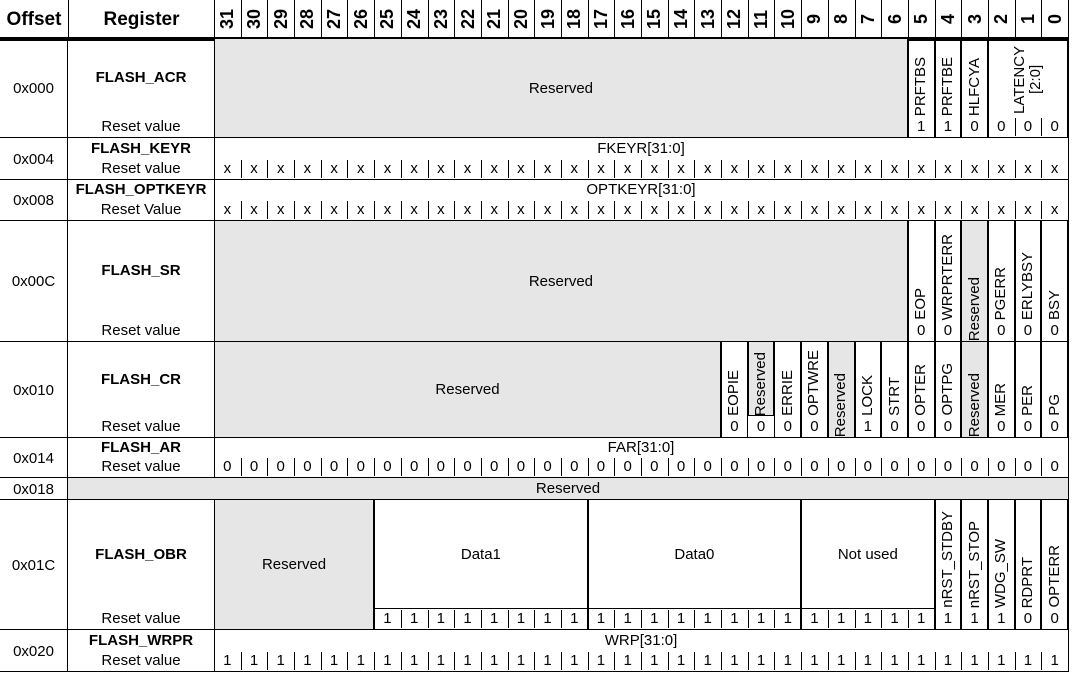  I want to click on header-bit-2: 2, so click(1001, 19).